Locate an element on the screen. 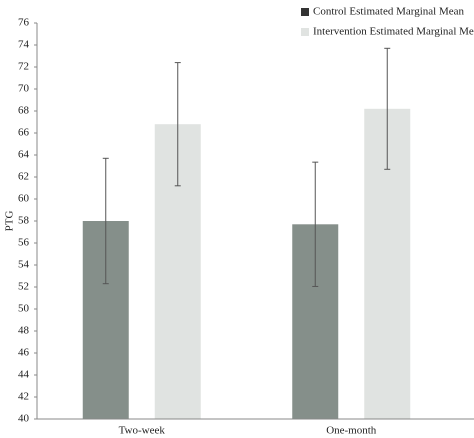 The image size is (474, 438). y-tick-label: 52 is located at coordinates (23, 287).